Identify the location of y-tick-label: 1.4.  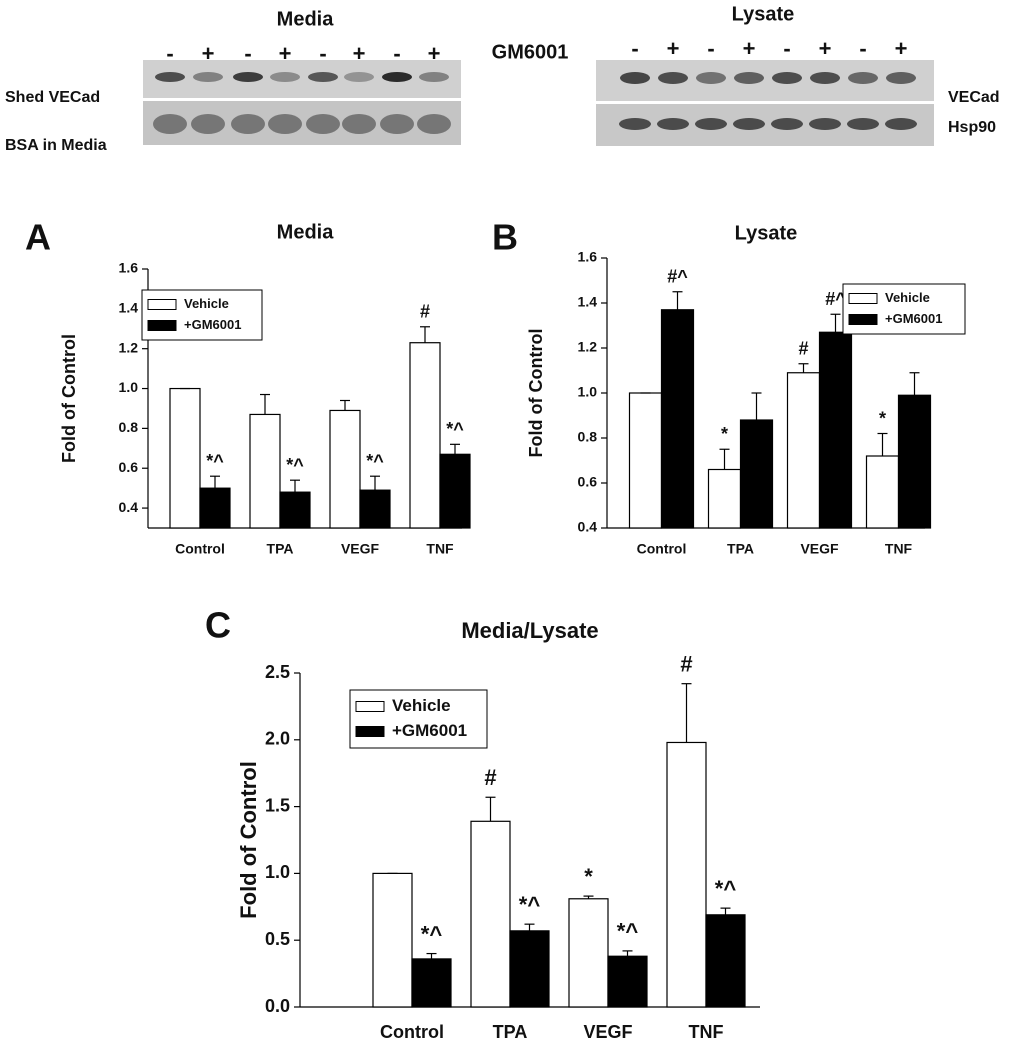
(588, 302).